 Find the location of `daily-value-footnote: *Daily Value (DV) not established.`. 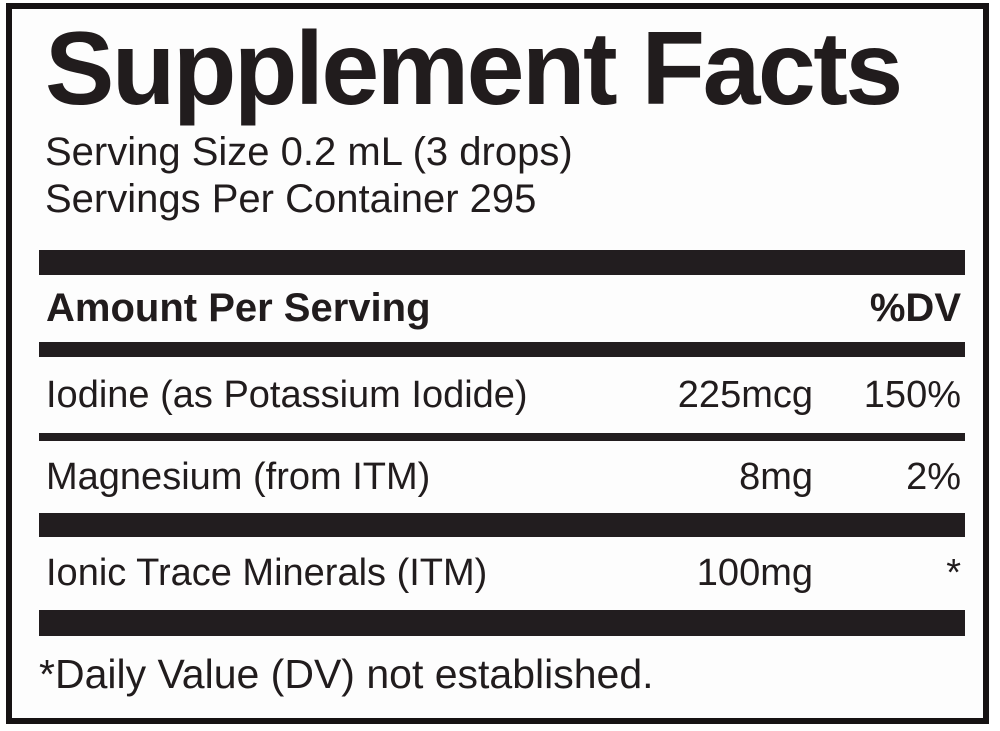

daily-value-footnote: *Daily Value (DV) not established. is located at coordinates (346, 673).